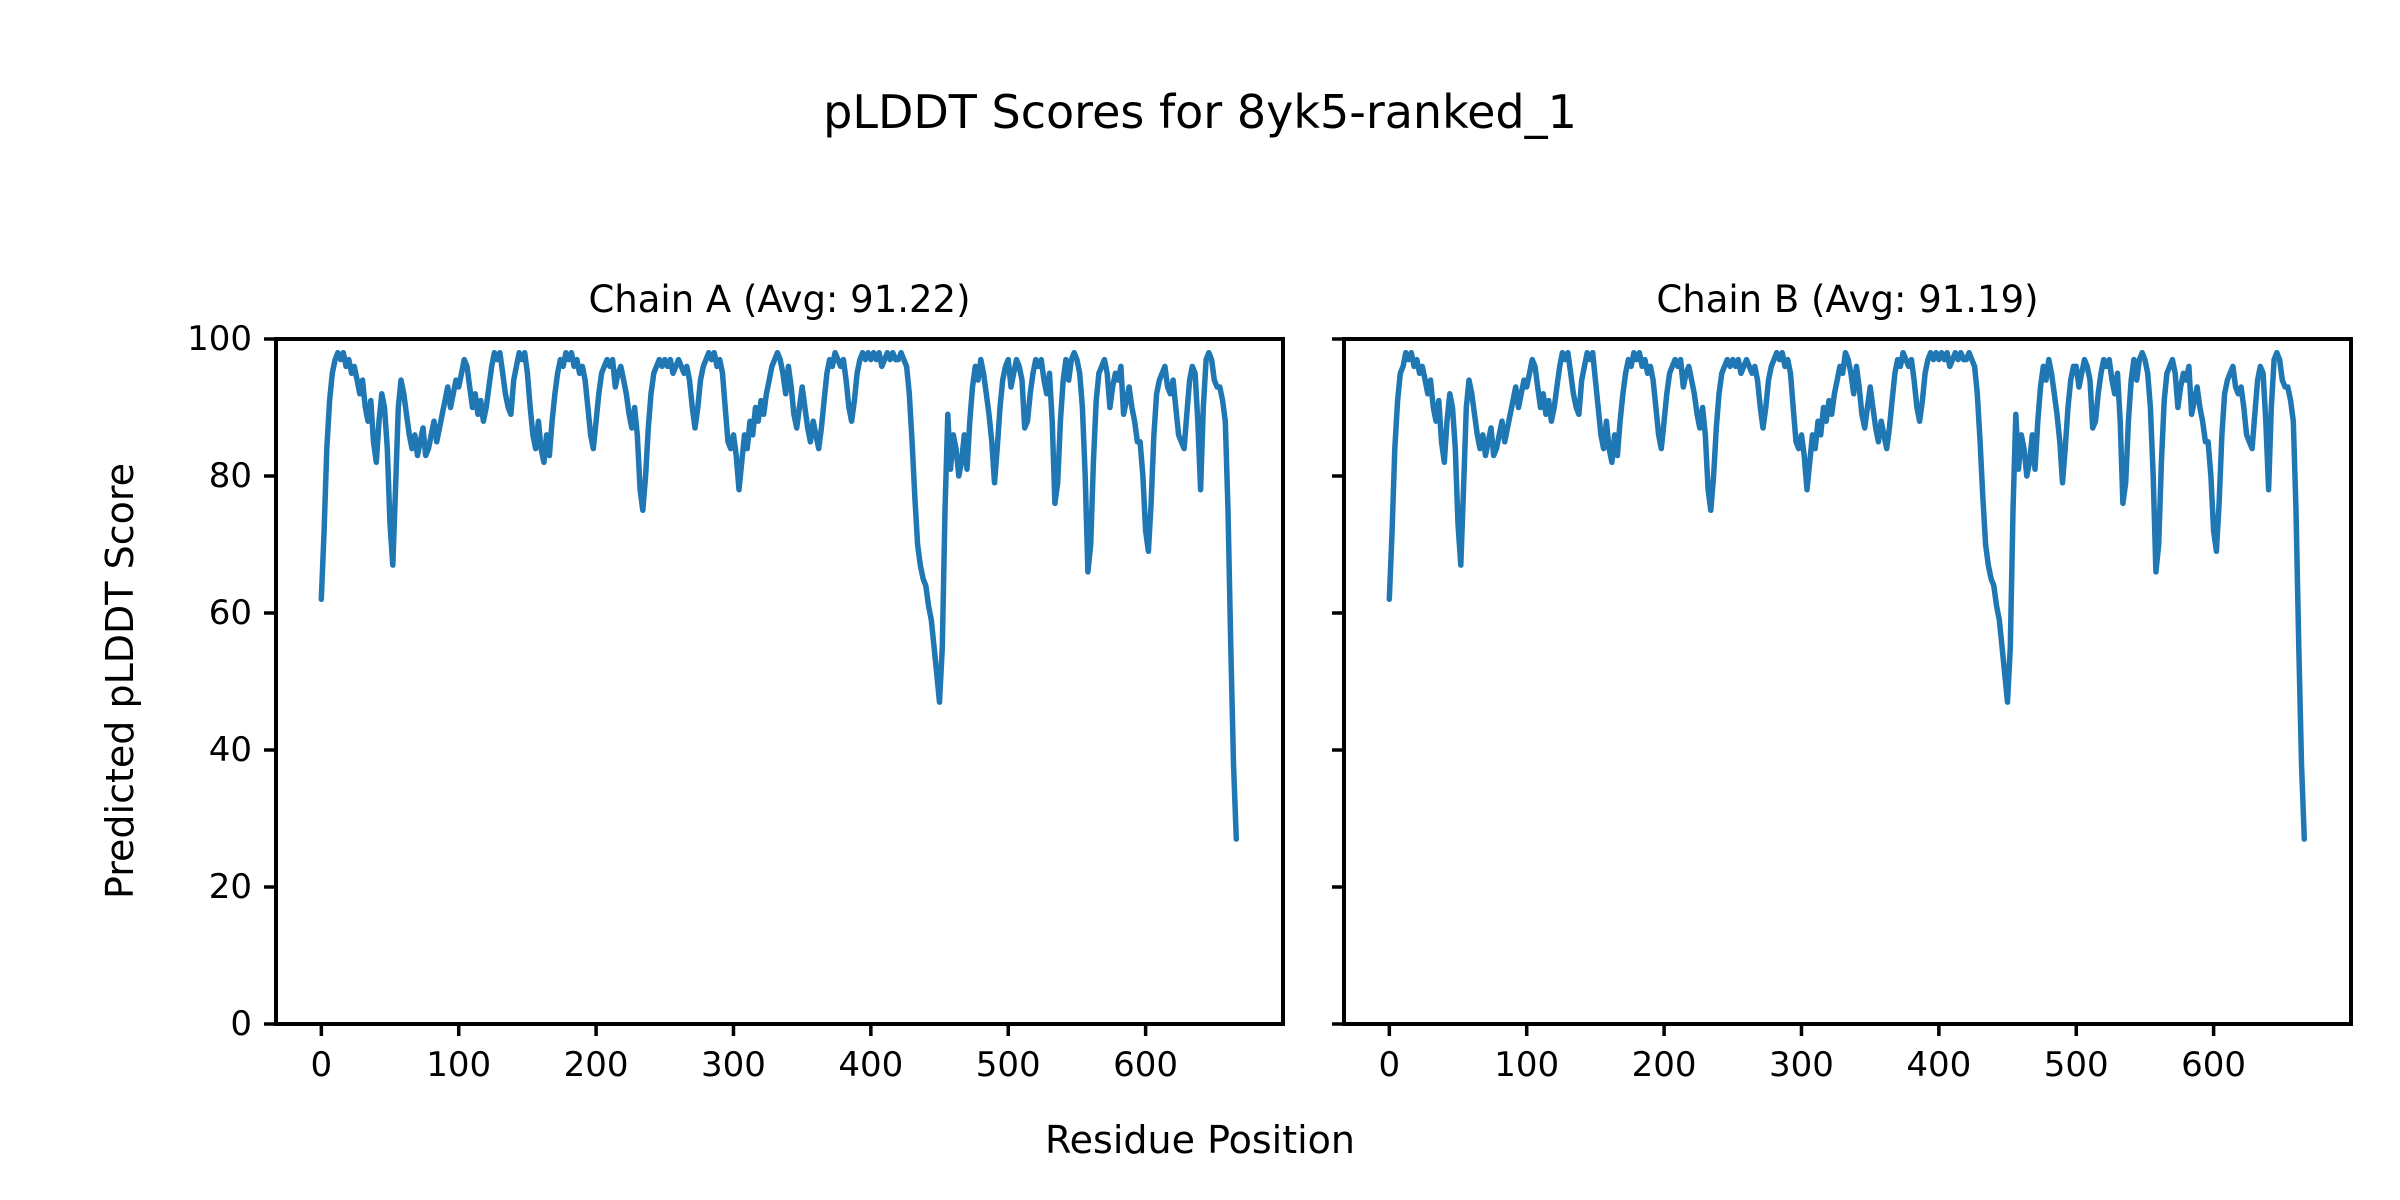  Describe the element at coordinates (230, 750) in the screenshot. I see `y-tick-label: 40` at that location.